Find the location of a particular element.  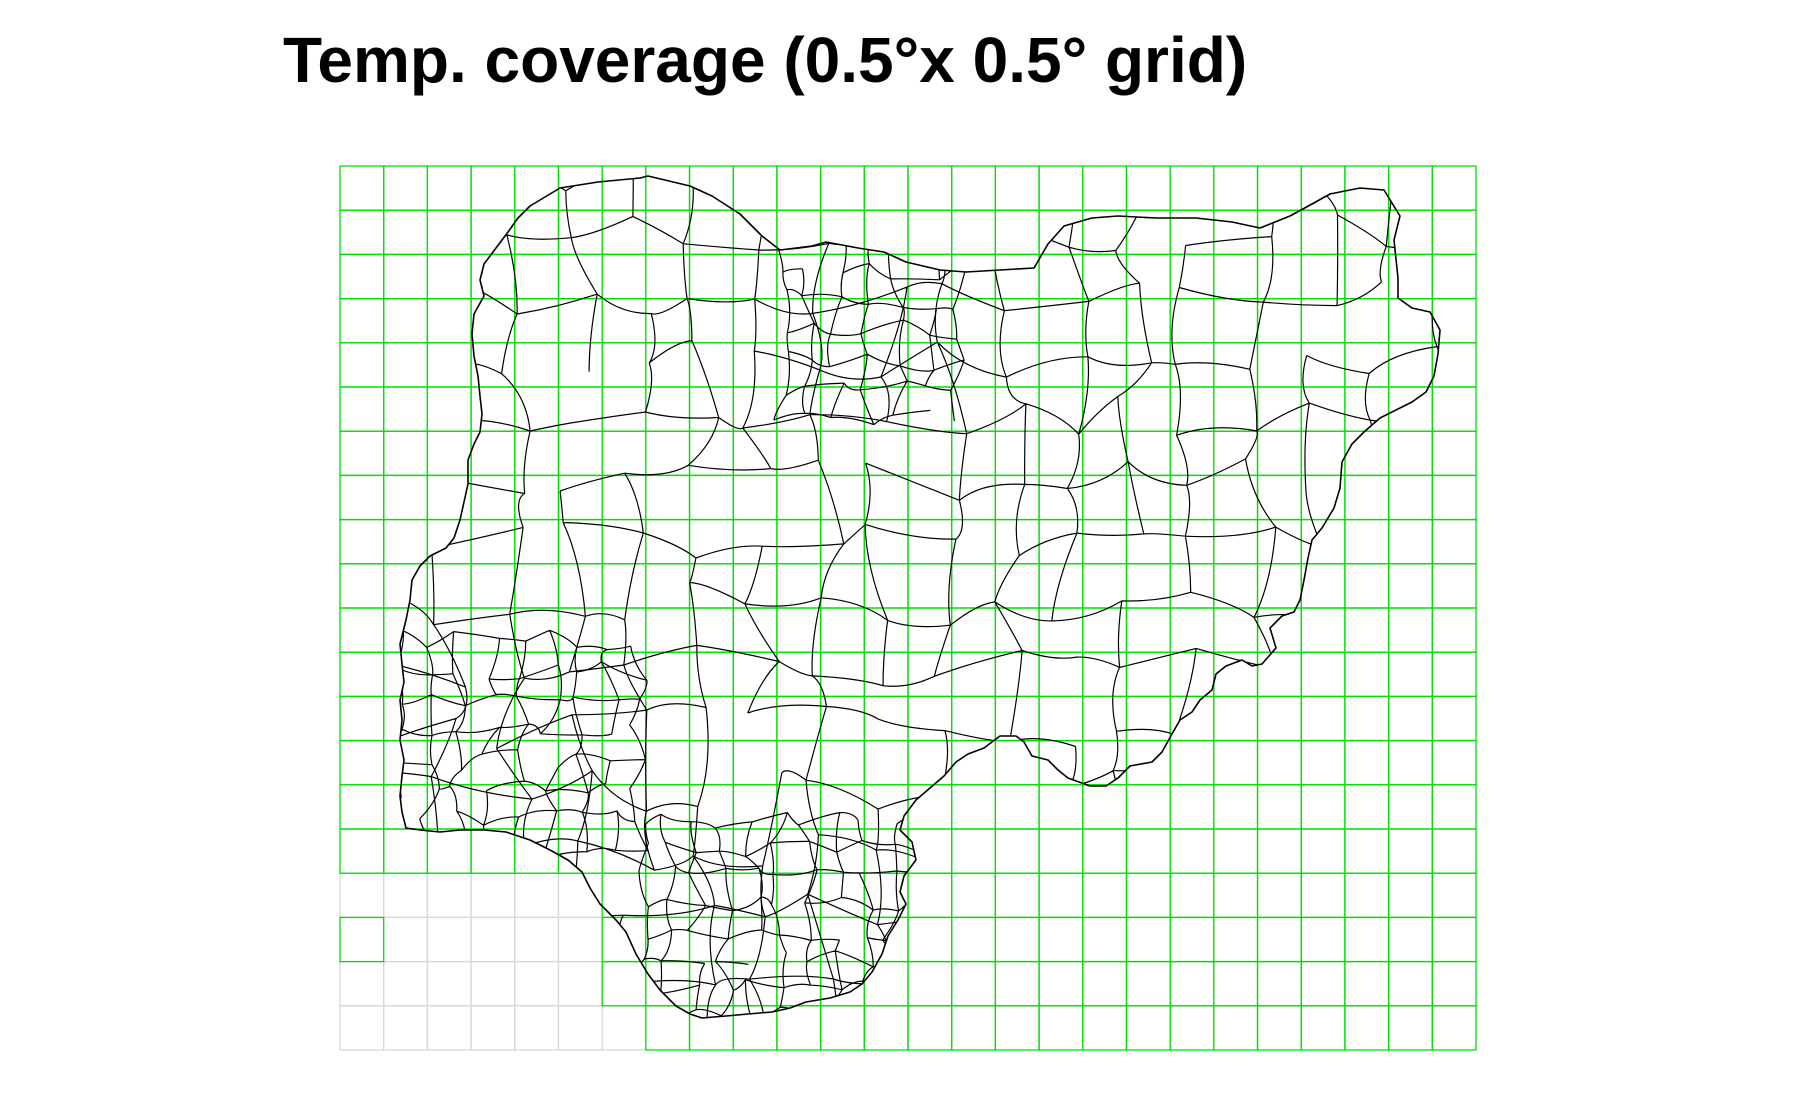

district-boundary is located at coordinates (524, 744).